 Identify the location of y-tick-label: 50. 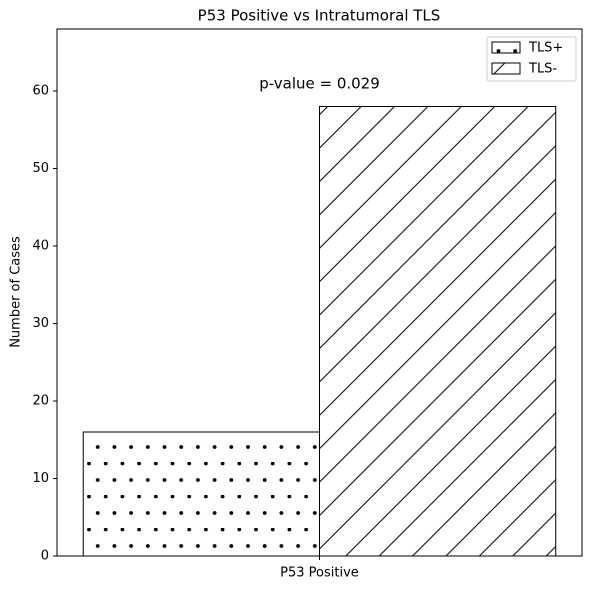
(40, 168).